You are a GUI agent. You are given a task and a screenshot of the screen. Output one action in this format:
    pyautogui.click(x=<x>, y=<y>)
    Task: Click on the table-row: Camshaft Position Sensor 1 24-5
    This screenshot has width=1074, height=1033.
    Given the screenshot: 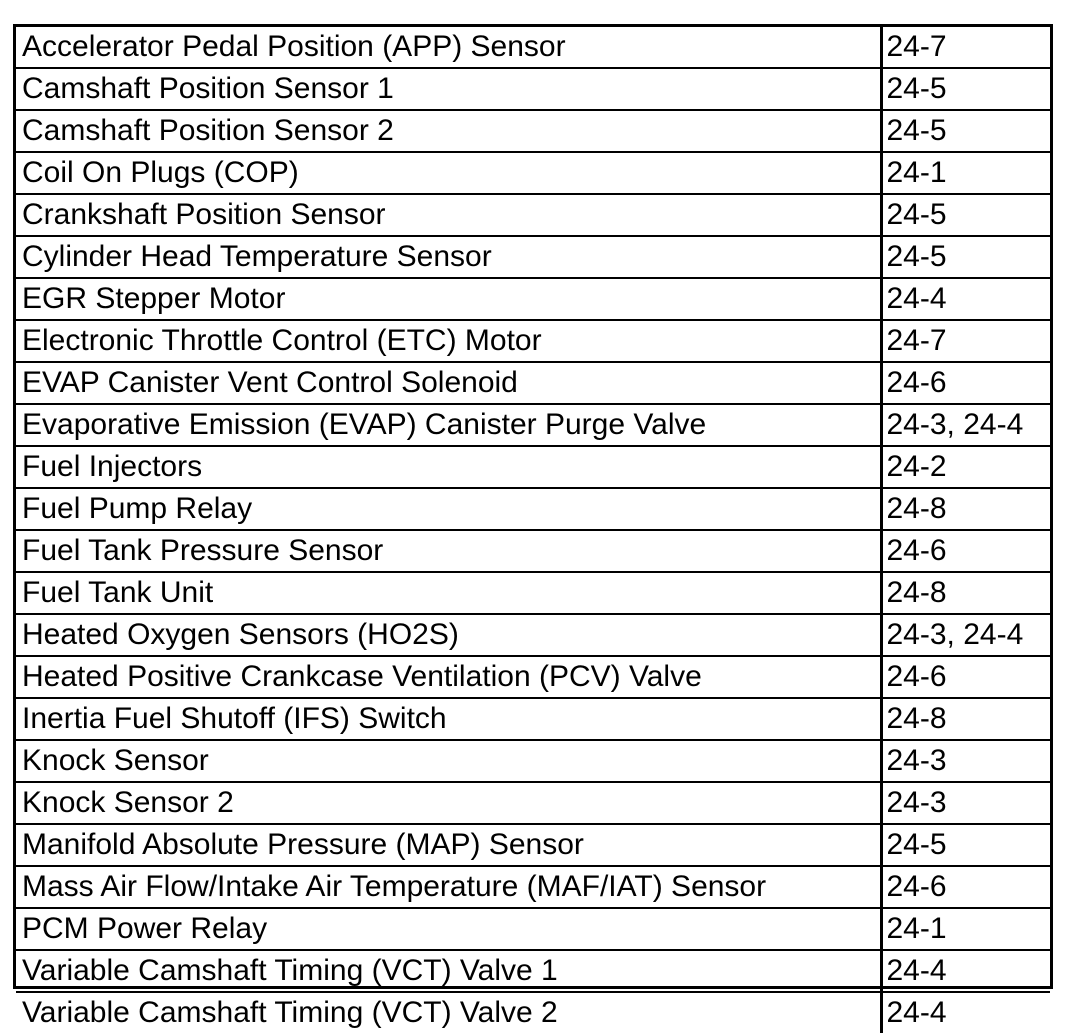 What is the action you would take?
    pyautogui.click(x=533, y=89)
    